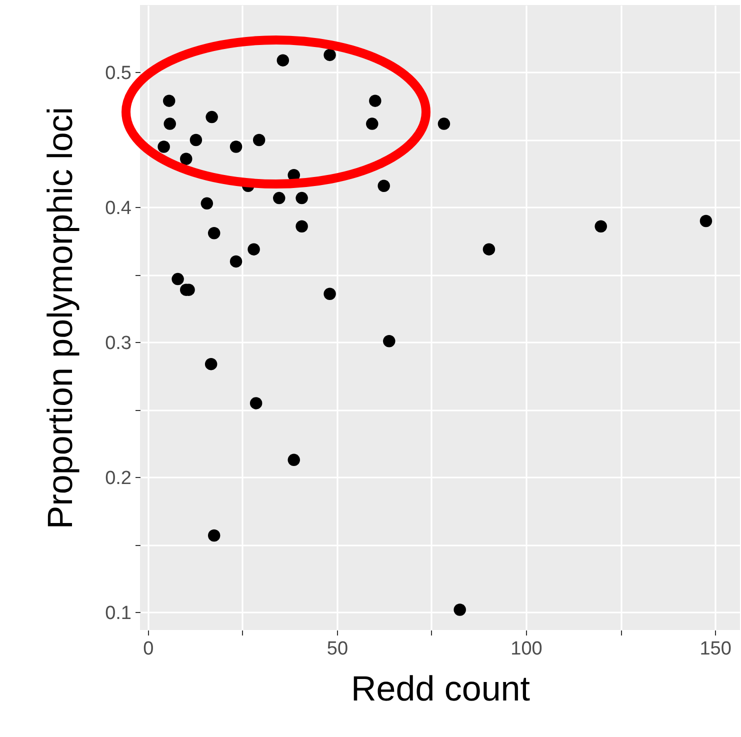 The width and height of the screenshot is (741, 737). Describe the element at coordinates (118, 478) in the screenshot. I see `y-tick-label: 0.2` at that location.